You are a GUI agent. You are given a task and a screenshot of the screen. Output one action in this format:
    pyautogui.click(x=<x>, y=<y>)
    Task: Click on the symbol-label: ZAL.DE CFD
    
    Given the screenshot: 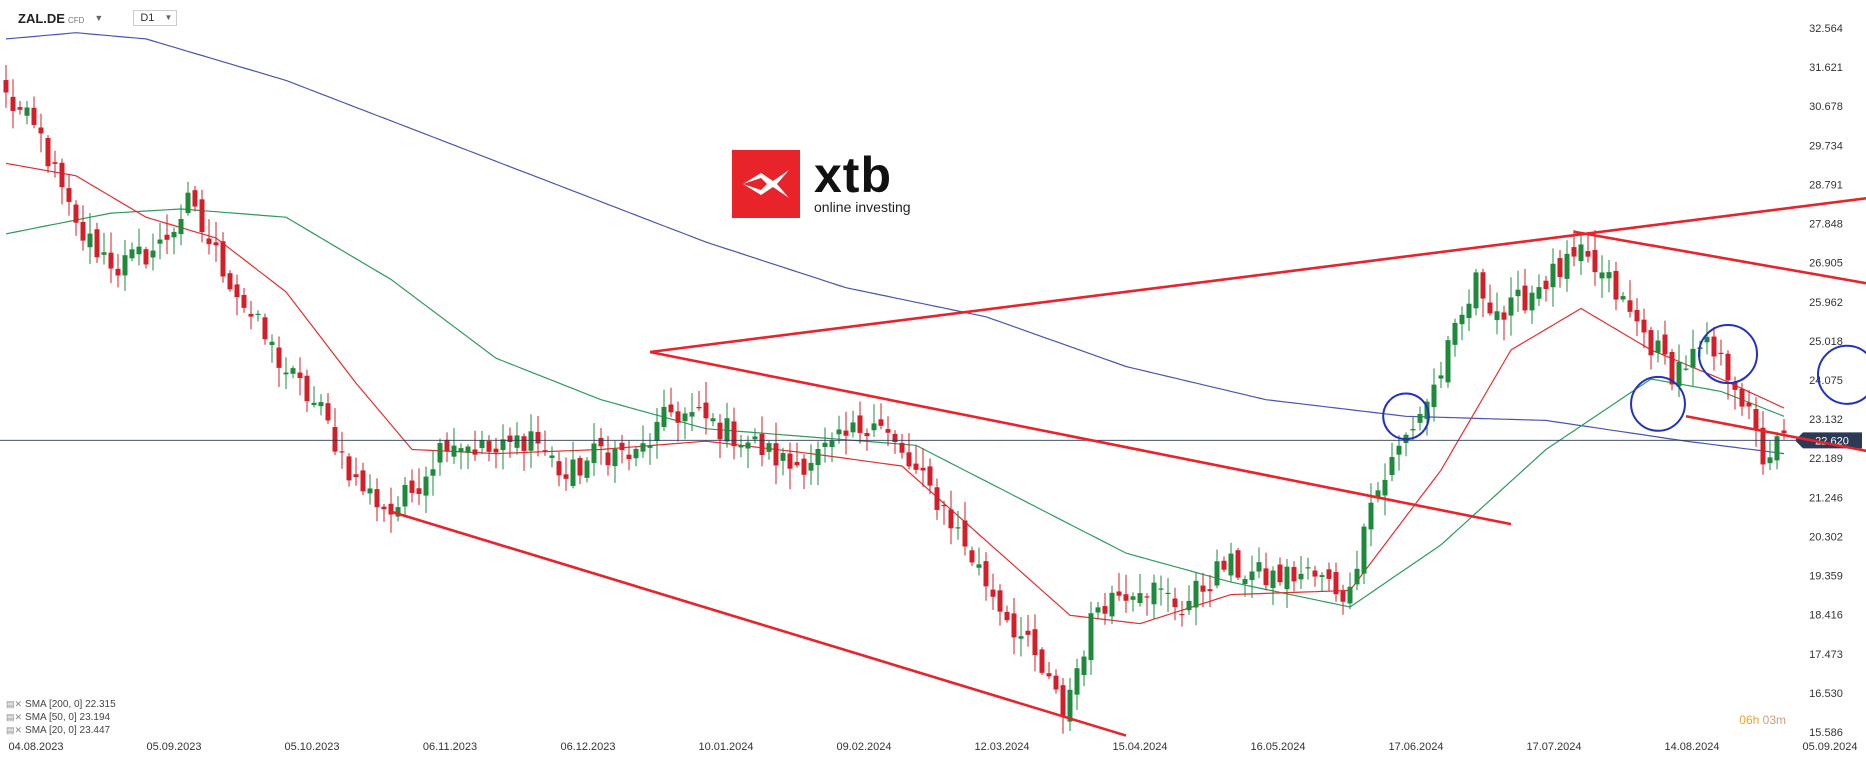 What is the action you would take?
    pyautogui.click(x=51, y=18)
    